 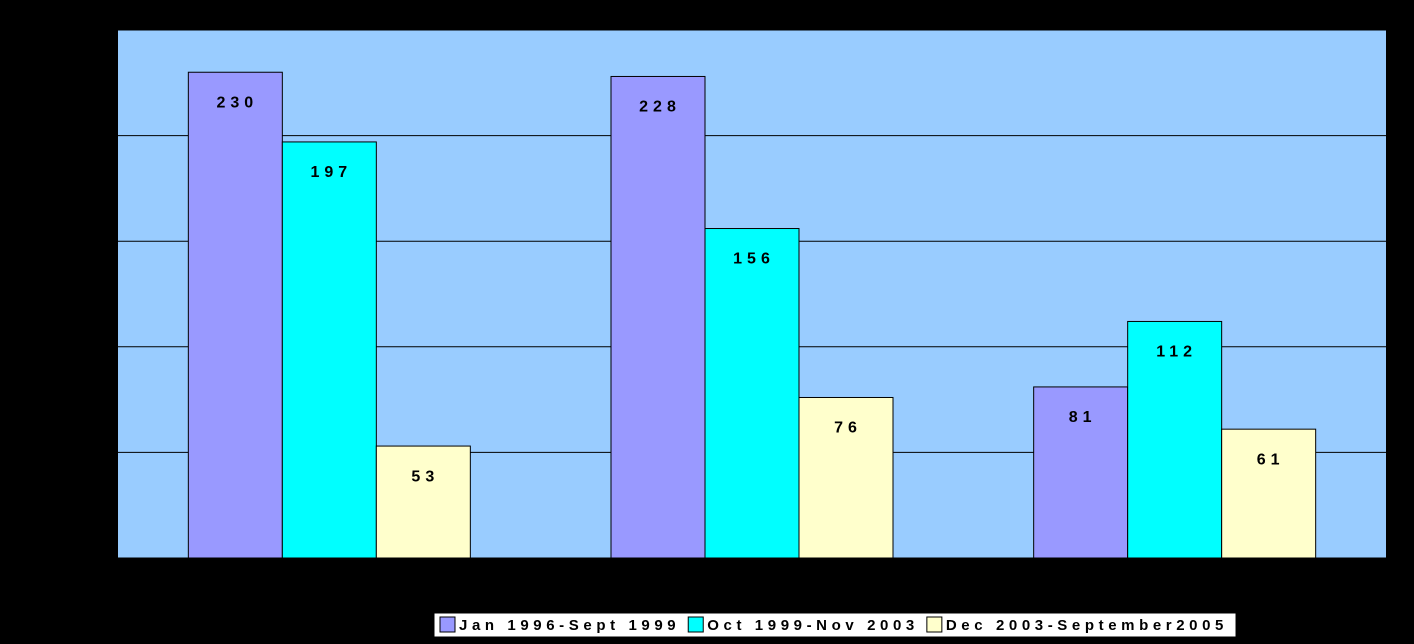 I want to click on data-label: 76, so click(x=848, y=428).